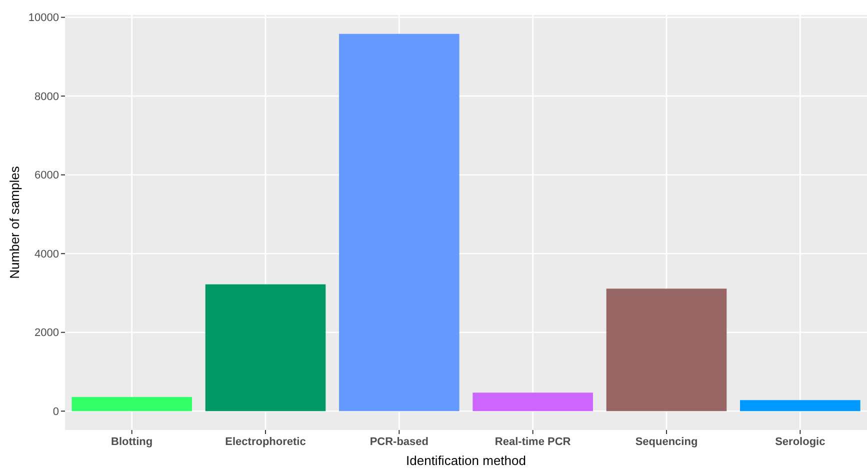  Describe the element at coordinates (14, 222) in the screenshot. I see `y-axis-title: Number of samples` at that location.